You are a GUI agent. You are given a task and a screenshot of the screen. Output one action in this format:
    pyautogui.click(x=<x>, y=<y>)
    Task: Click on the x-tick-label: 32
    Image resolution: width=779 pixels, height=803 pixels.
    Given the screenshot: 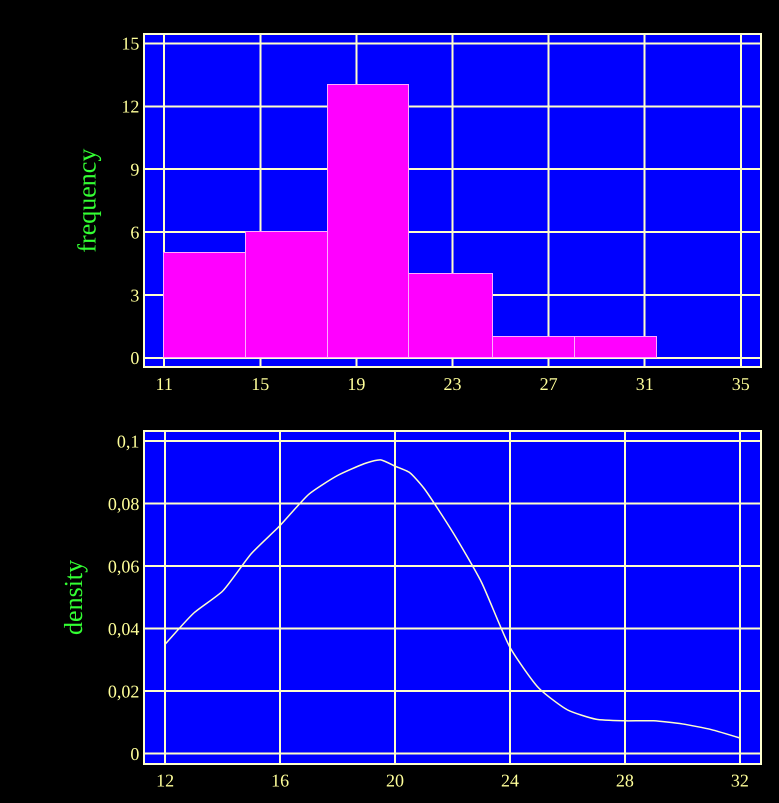 What is the action you would take?
    pyautogui.click(x=739, y=780)
    